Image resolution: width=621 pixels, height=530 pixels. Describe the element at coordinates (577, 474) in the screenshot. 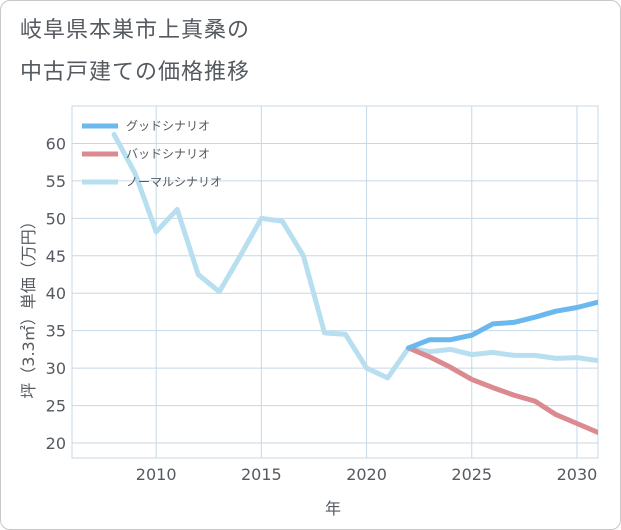

I see `x-tick-label: 2030` at that location.